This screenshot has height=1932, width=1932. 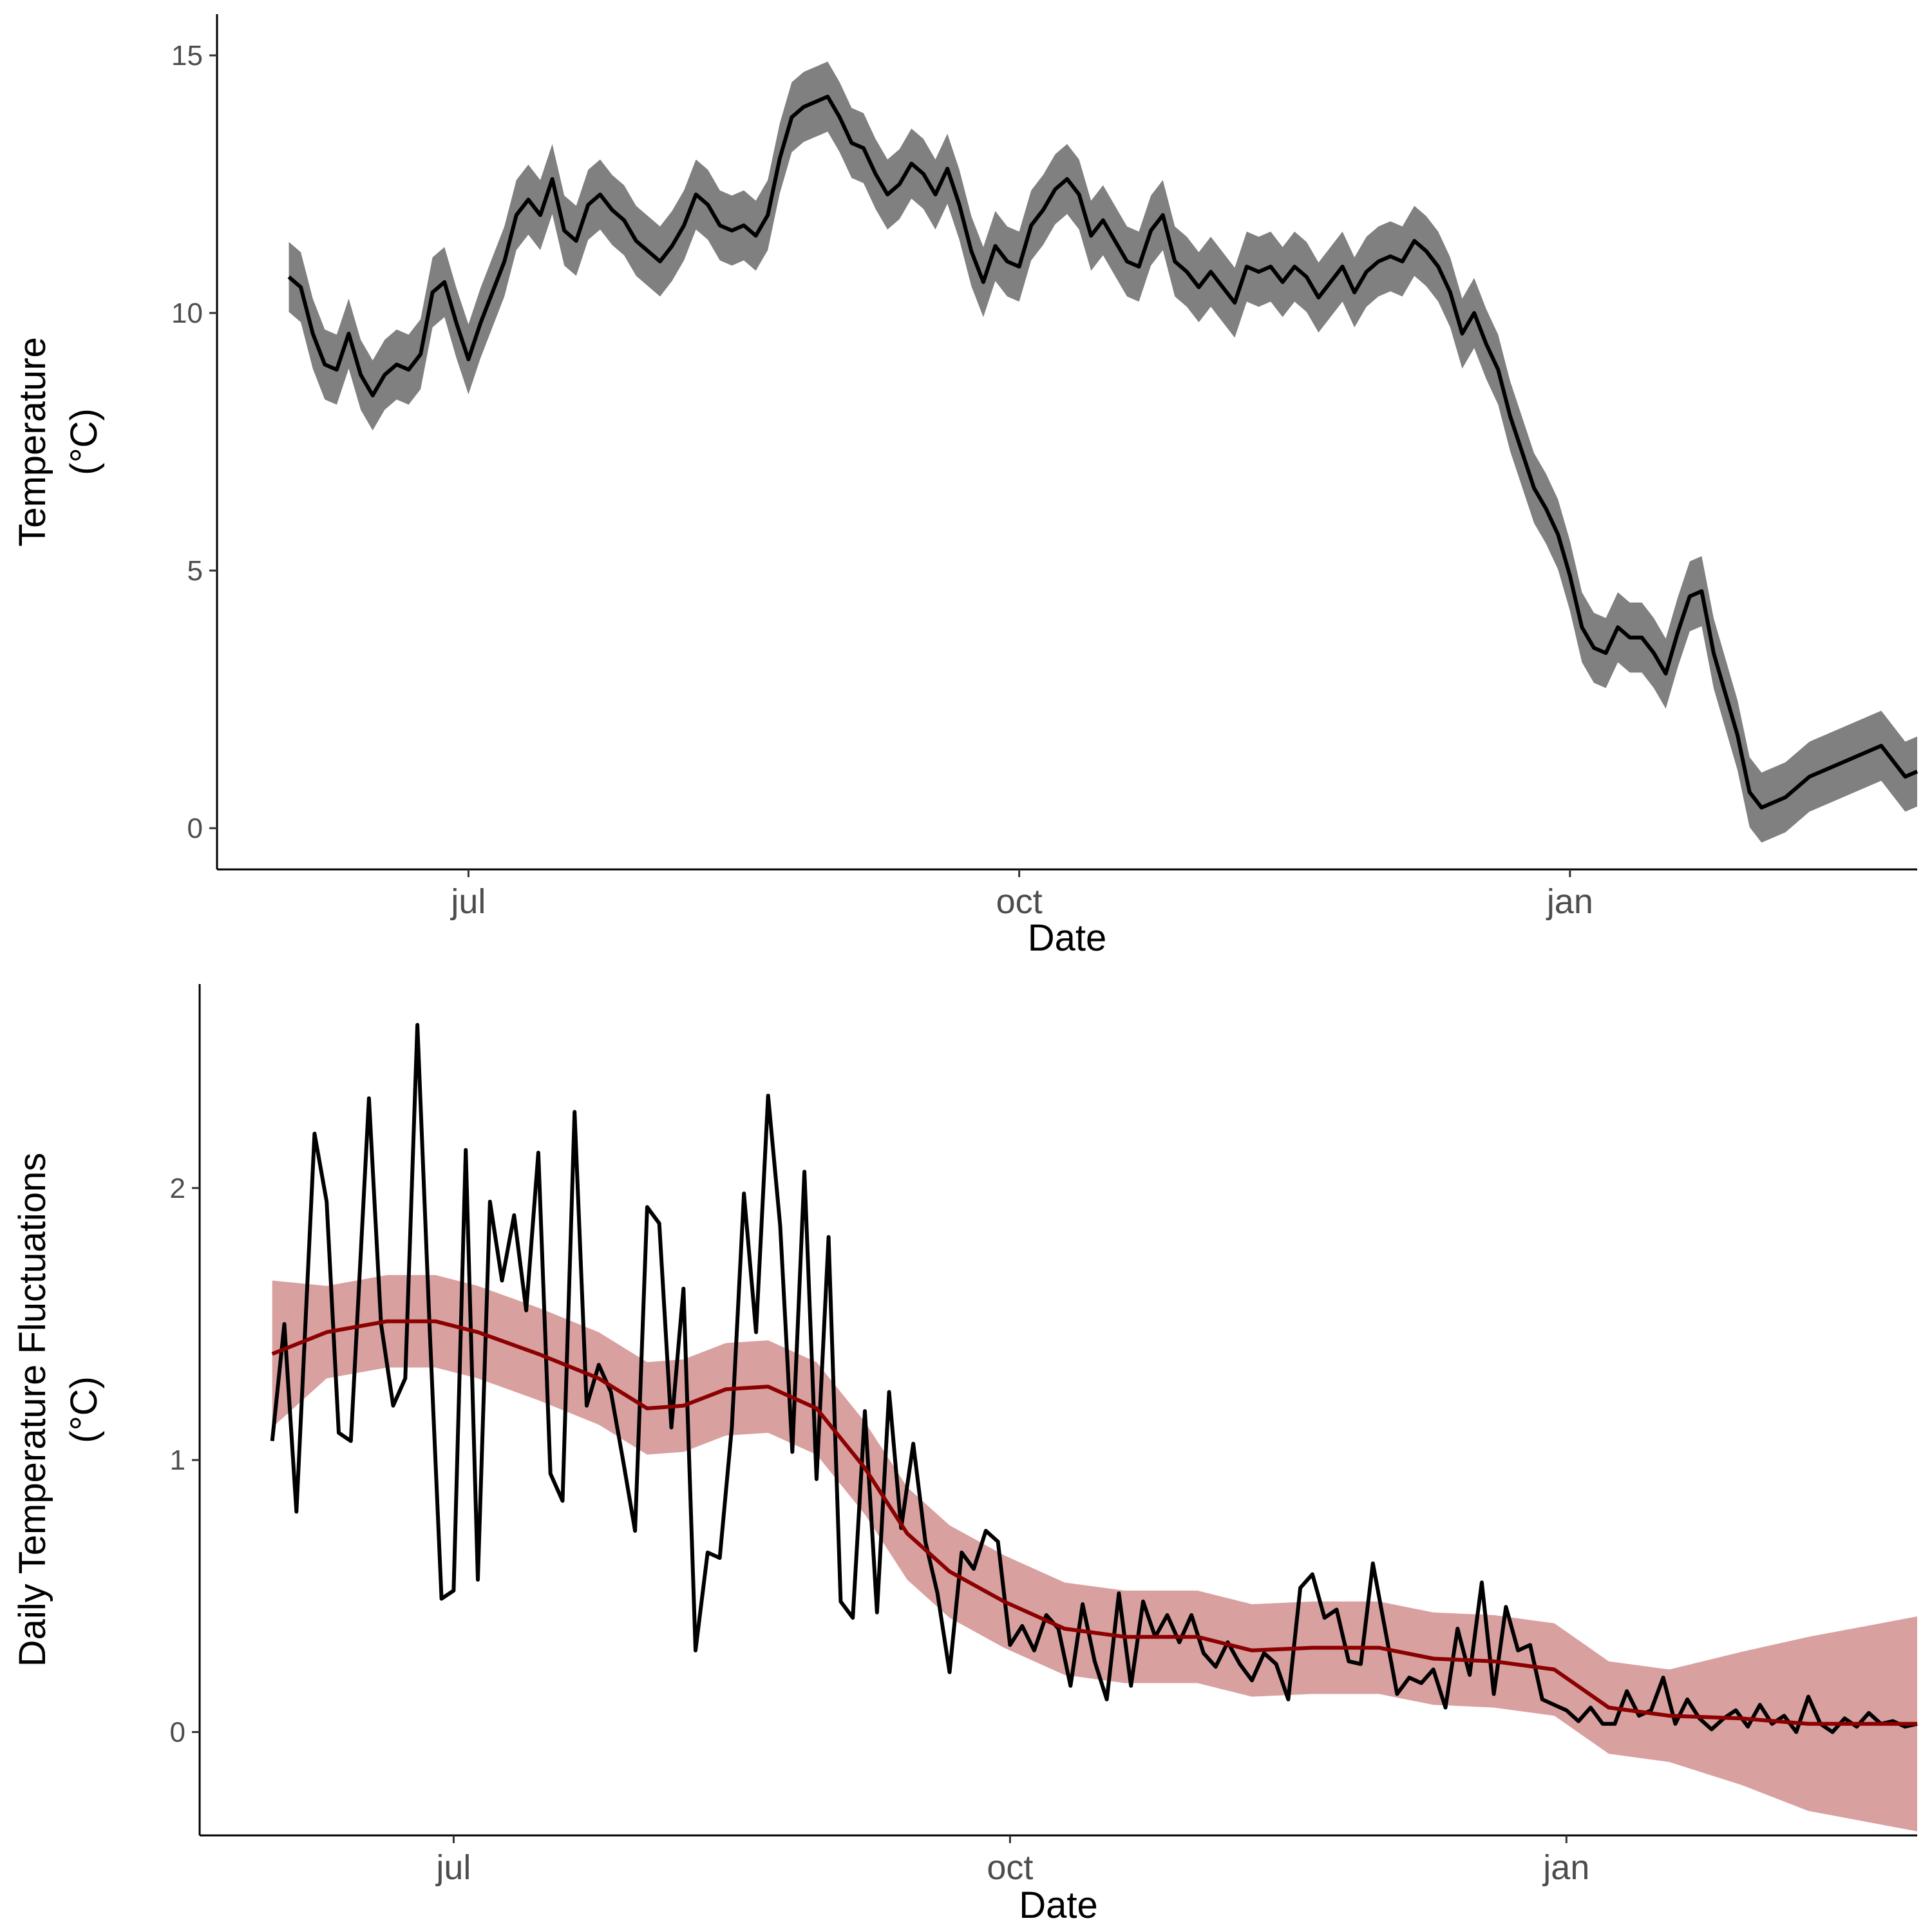 I want to click on y-axis-title: Temperature, so click(x=32, y=442).